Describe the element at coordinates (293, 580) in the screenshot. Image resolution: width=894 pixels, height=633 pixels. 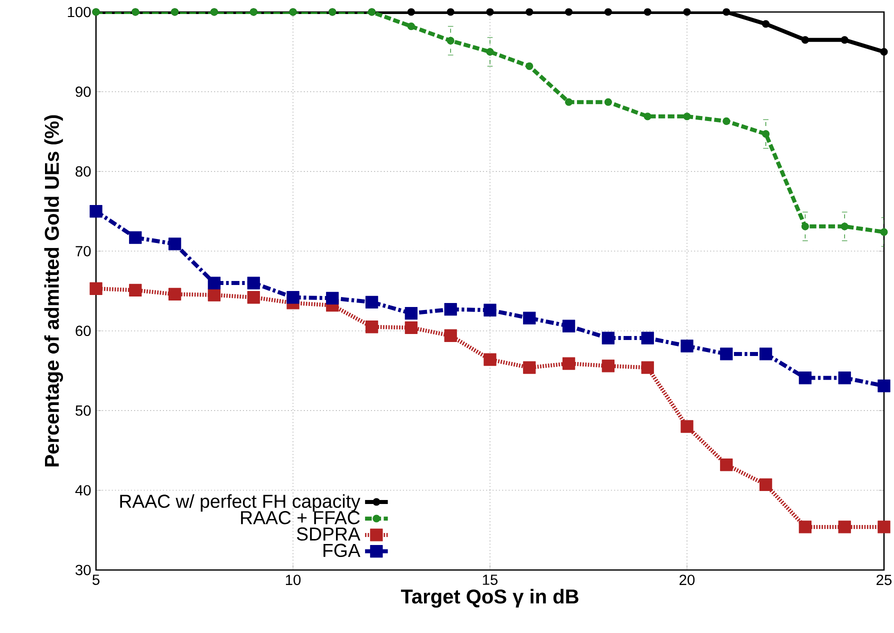
I see `x-tick-label: 10` at that location.